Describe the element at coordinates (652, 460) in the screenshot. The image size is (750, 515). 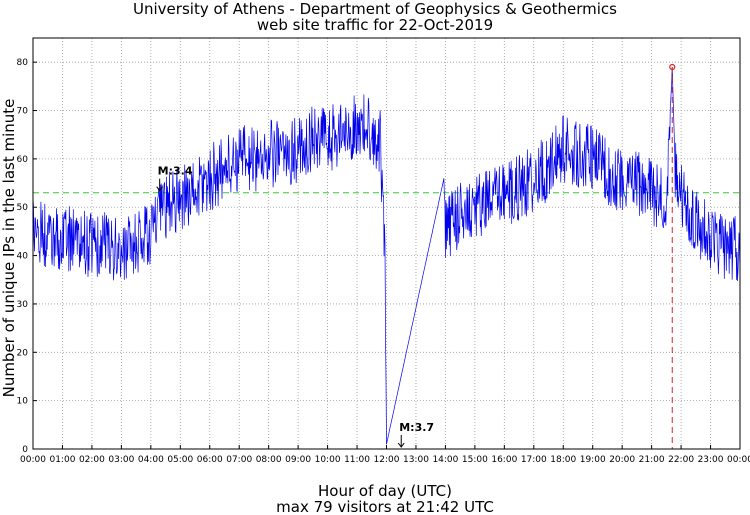
I see `x-tick-label: 21:00` at that location.